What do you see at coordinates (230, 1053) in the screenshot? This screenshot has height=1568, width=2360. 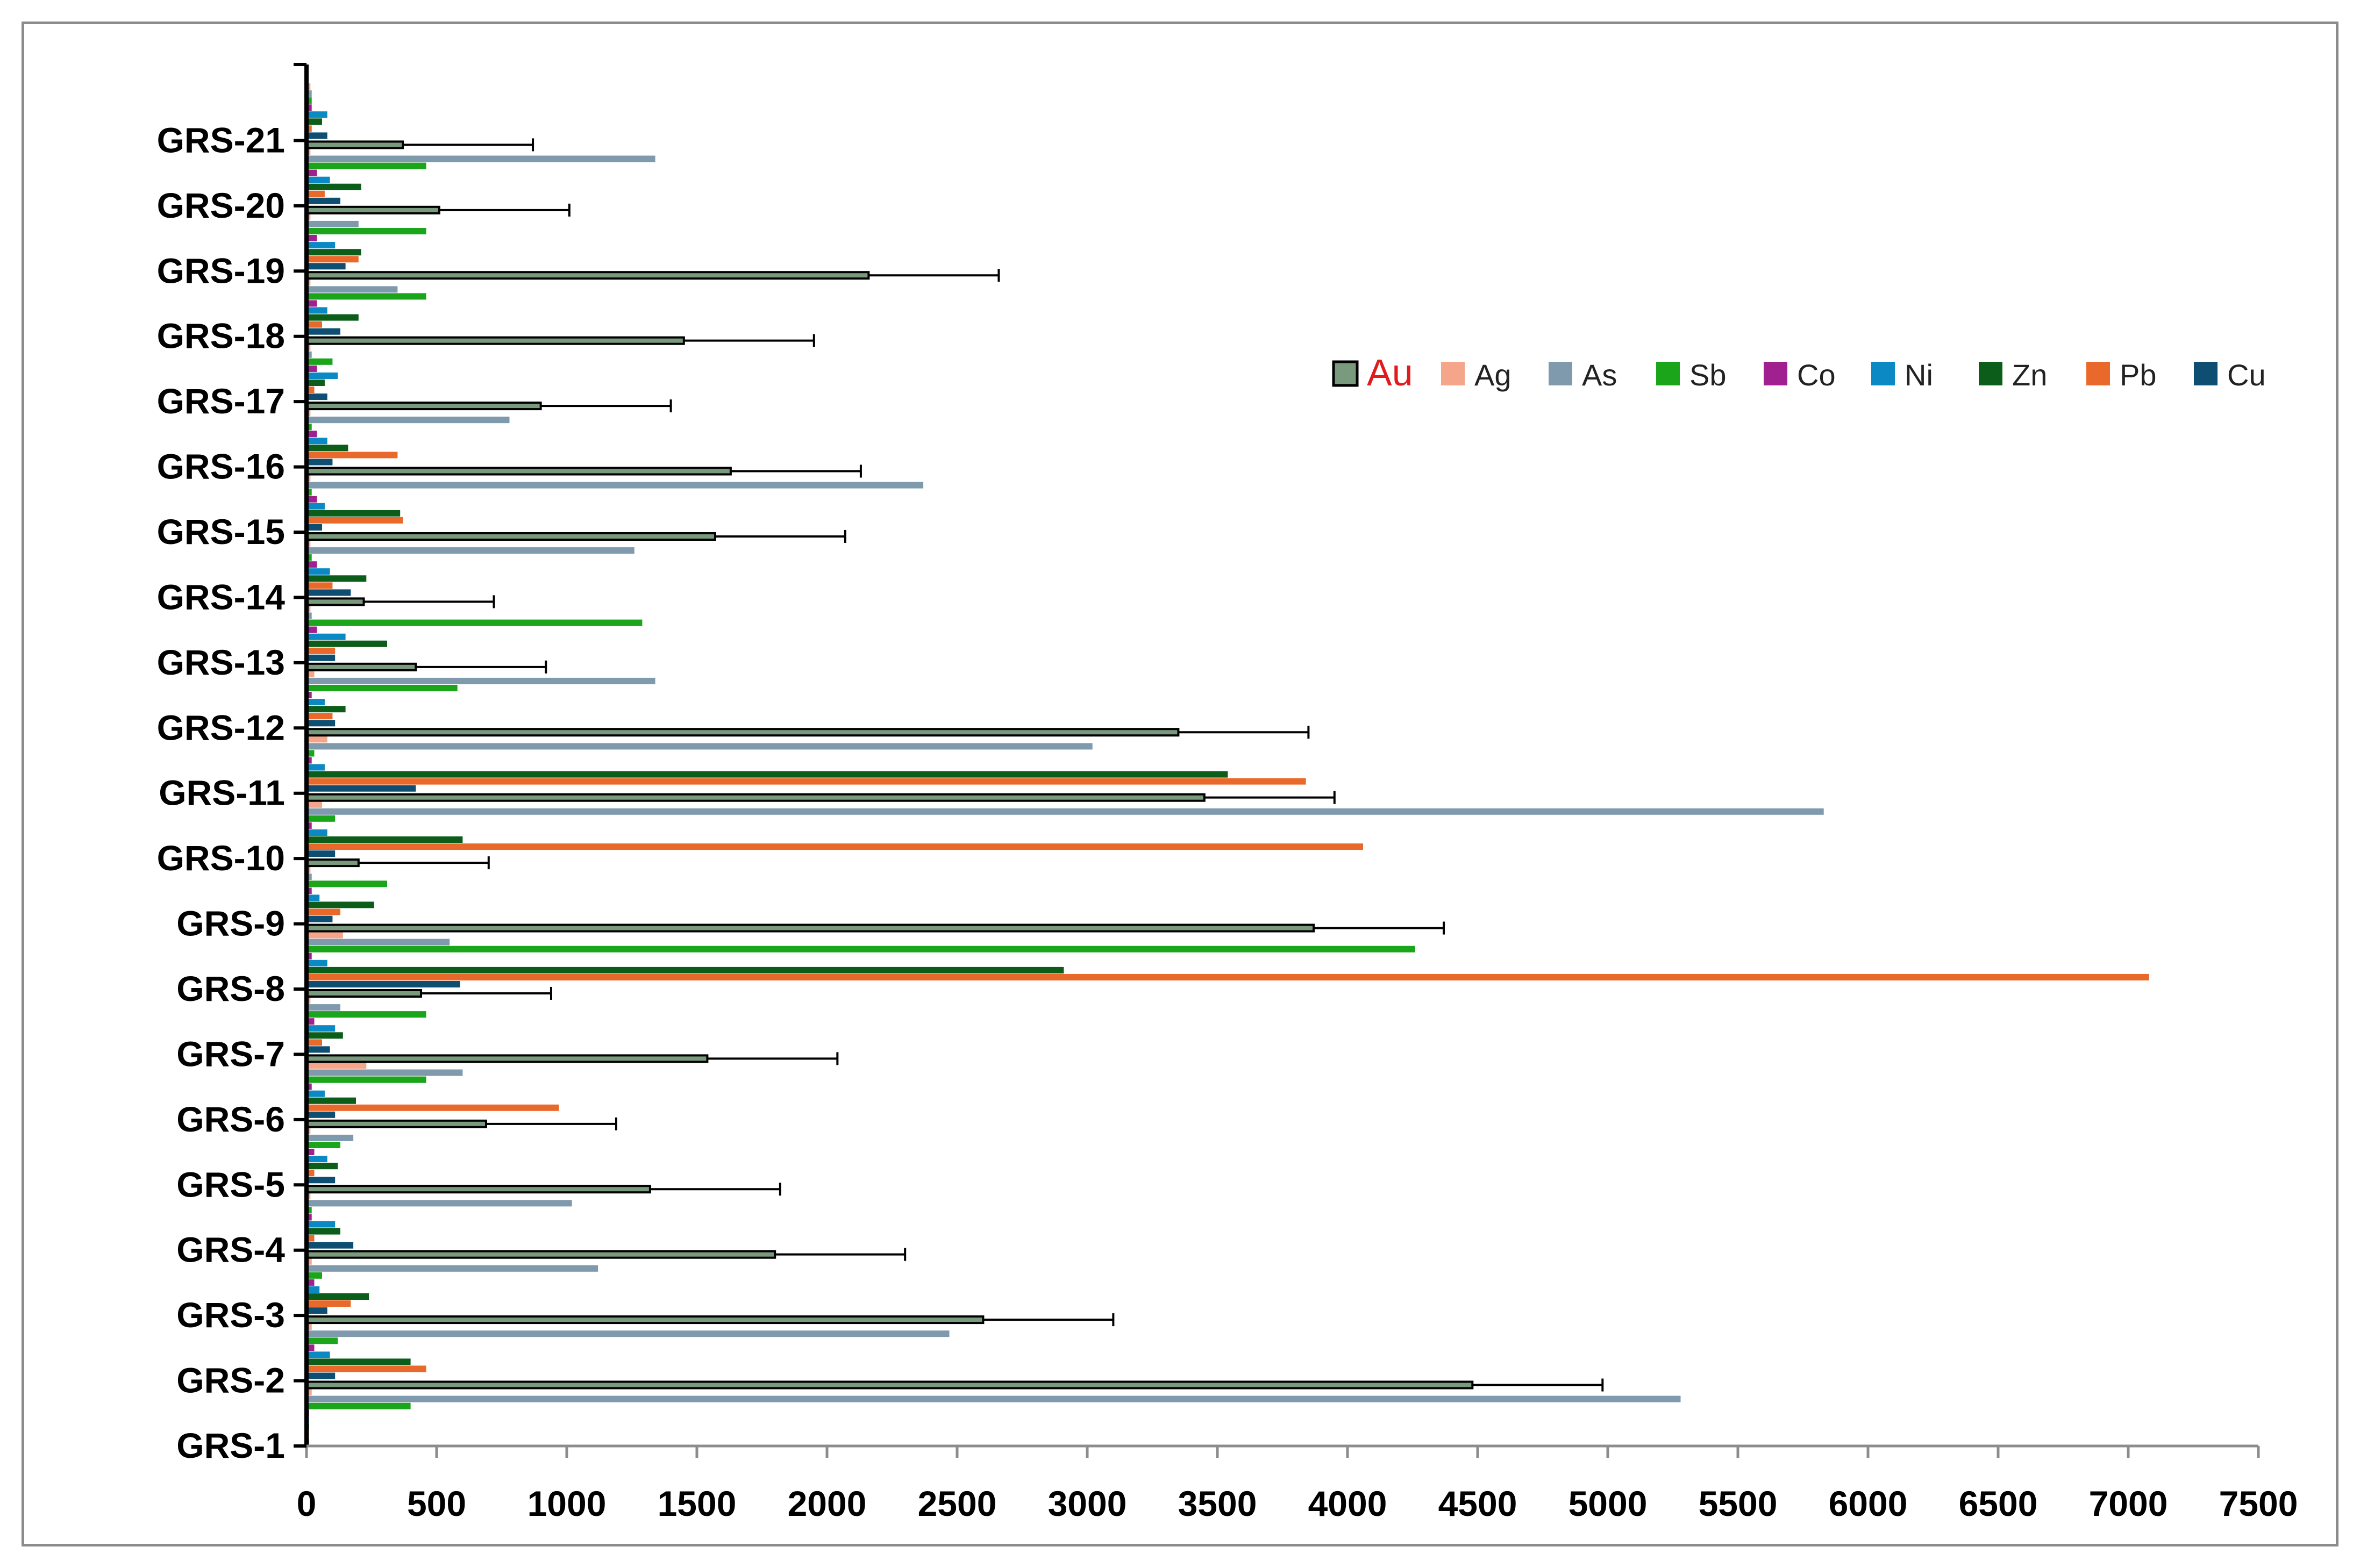 I see `y-tick-label: GRS-7` at bounding box center [230, 1053].